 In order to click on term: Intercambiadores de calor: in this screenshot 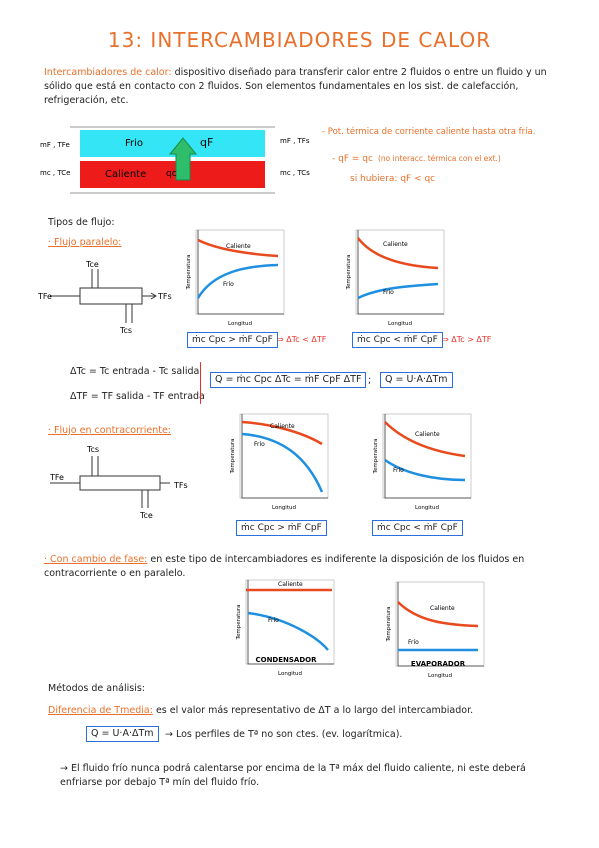, I will do `click(108, 72)`.